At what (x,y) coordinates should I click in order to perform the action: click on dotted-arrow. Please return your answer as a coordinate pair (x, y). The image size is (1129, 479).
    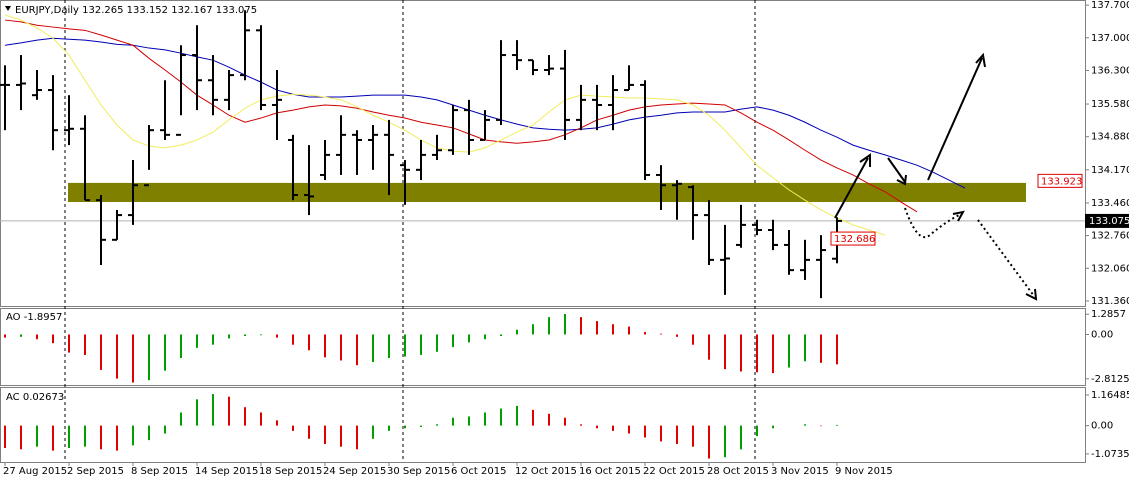
    Looking at the image, I should click on (1006, 258).